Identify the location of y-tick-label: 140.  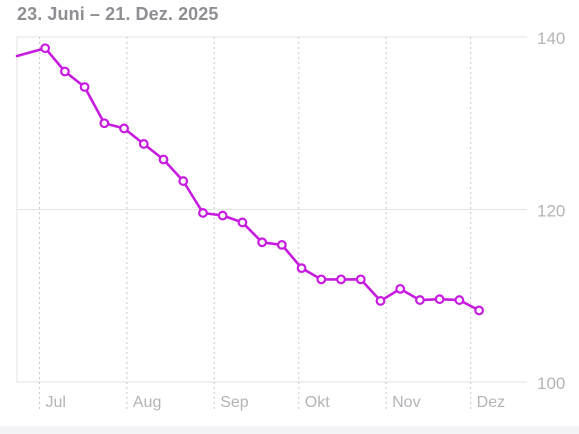
(551, 38).